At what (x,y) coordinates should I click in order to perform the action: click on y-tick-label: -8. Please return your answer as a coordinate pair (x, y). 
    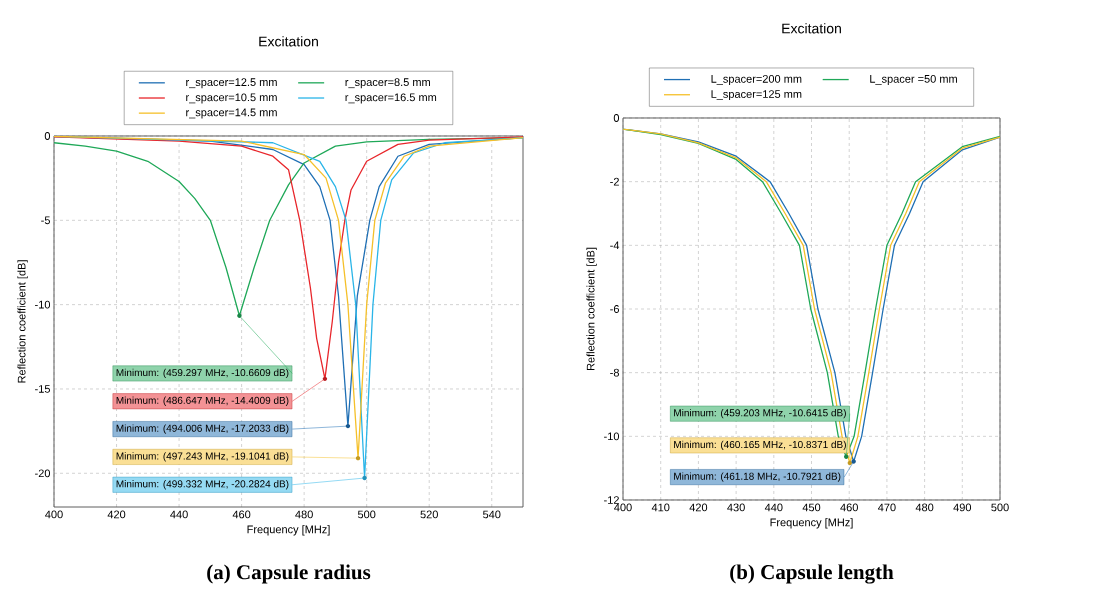
    Looking at the image, I should click on (614, 372).